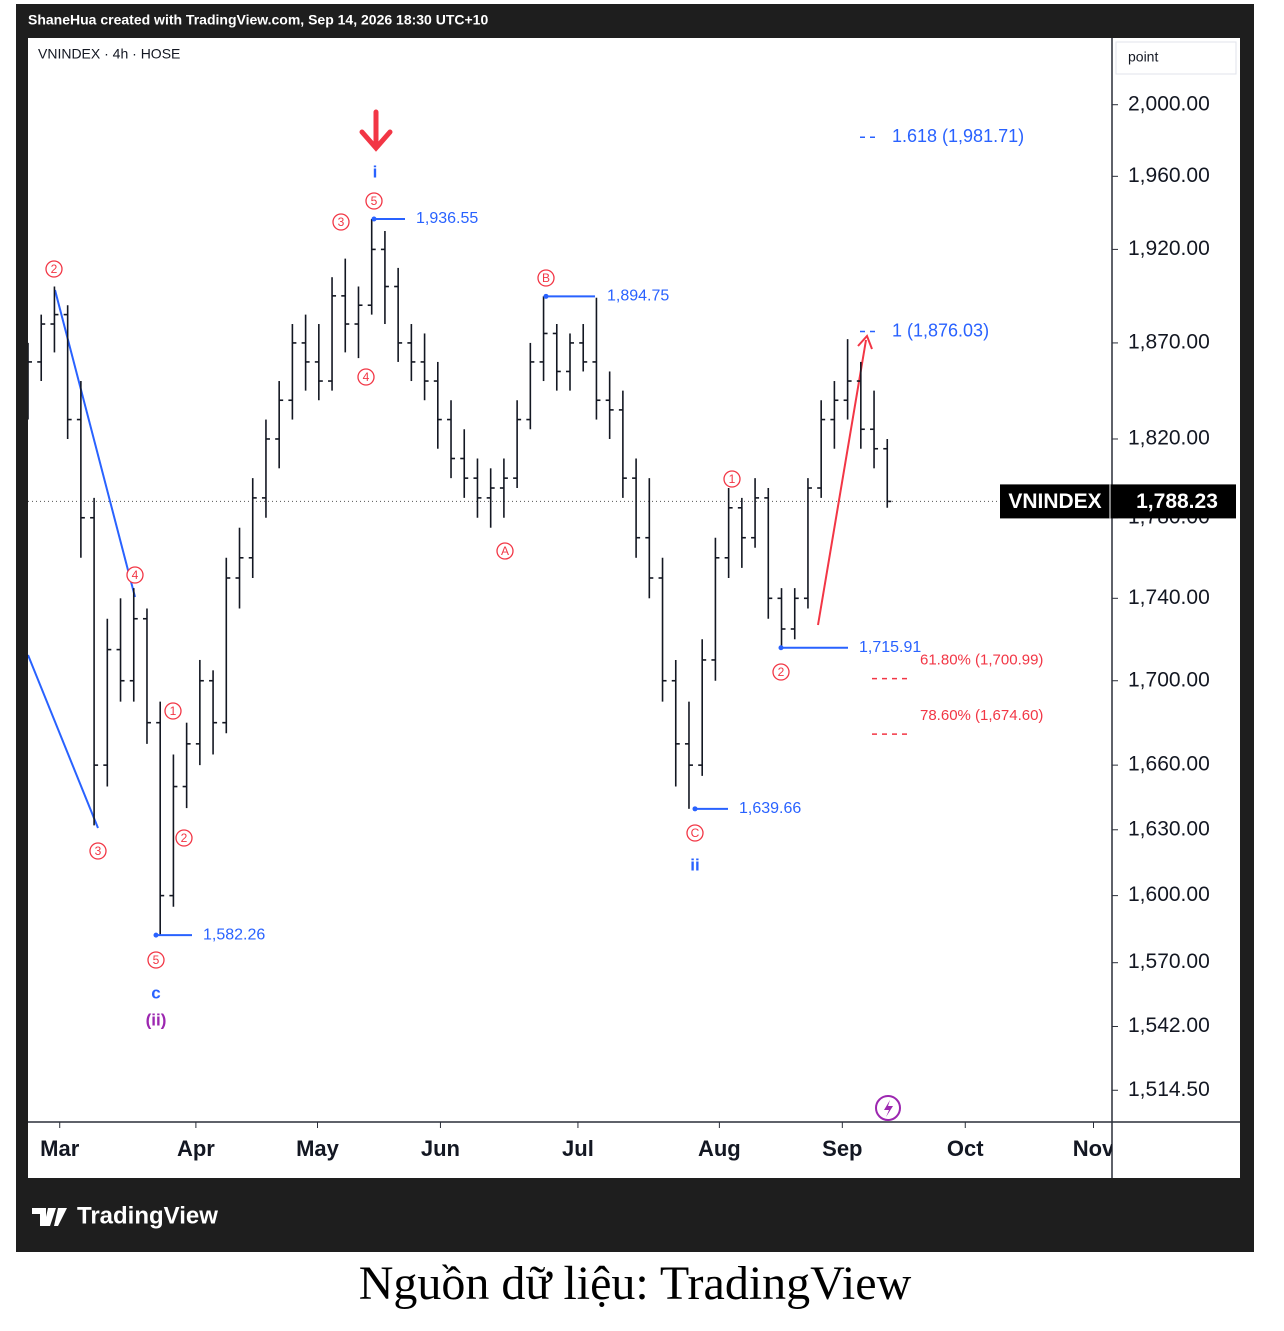 The width and height of the screenshot is (1284, 1331). Describe the element at coordinates (958, 136) in the screenshot. I see `fib-label: 1.618 (1,981.71)` at that location.